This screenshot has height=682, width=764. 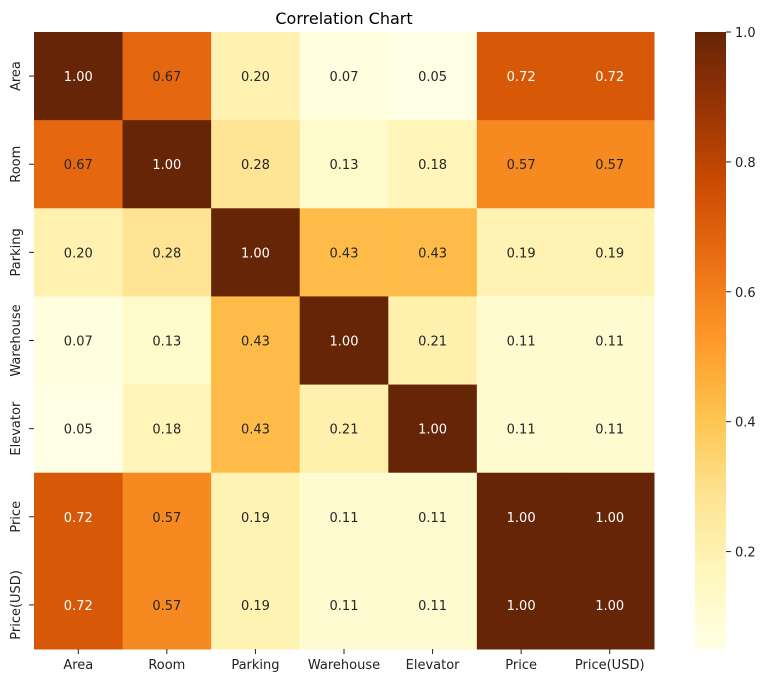 I want to click on column-tick-label: Parking, so click(x=255, y=665).